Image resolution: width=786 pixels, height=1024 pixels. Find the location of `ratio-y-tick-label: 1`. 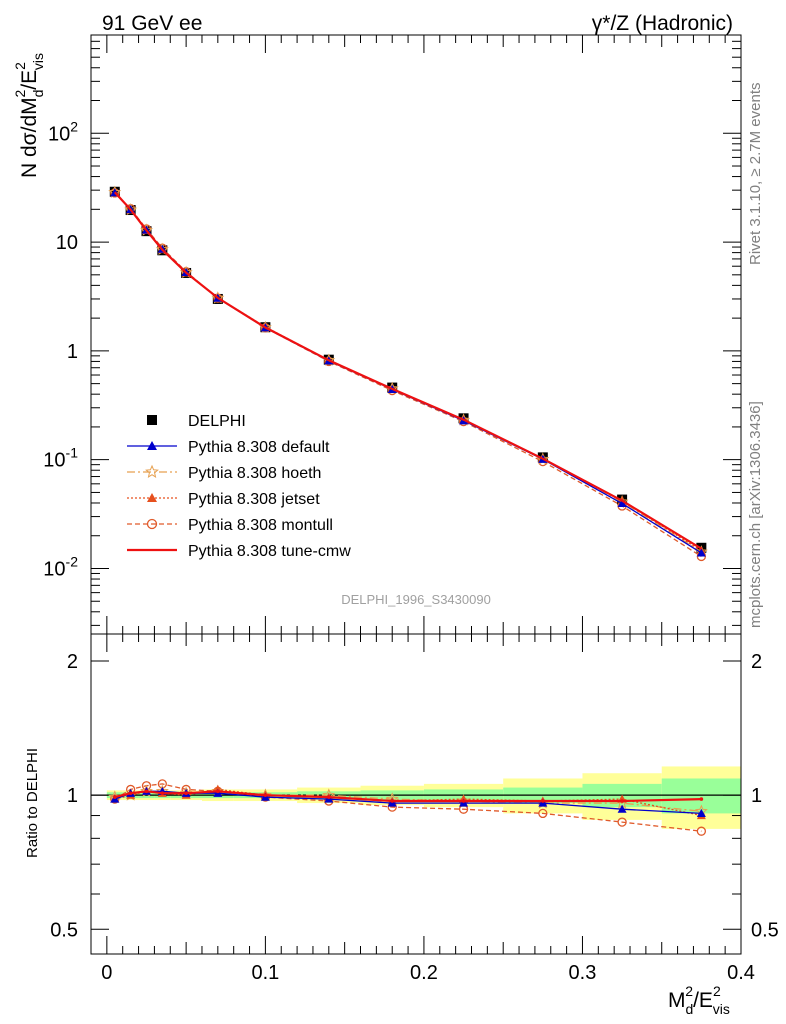

ratio-y-tick-label: 1 is located at coordinates (72, 796).